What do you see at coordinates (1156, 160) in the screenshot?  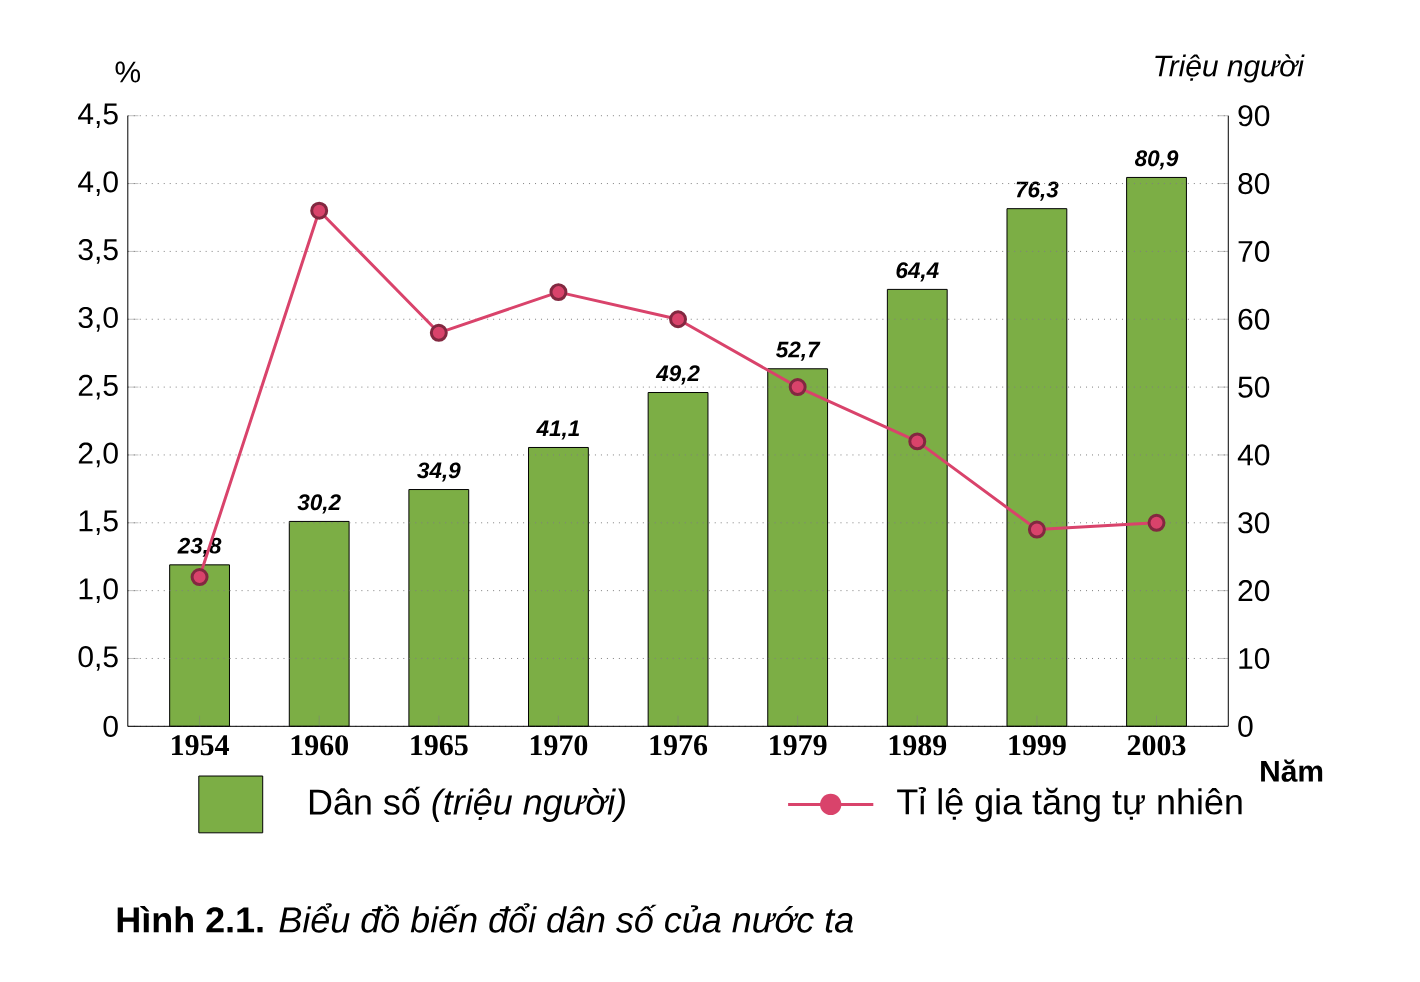 I see `data-label: 80,9` at bounding box center [1156, 160].